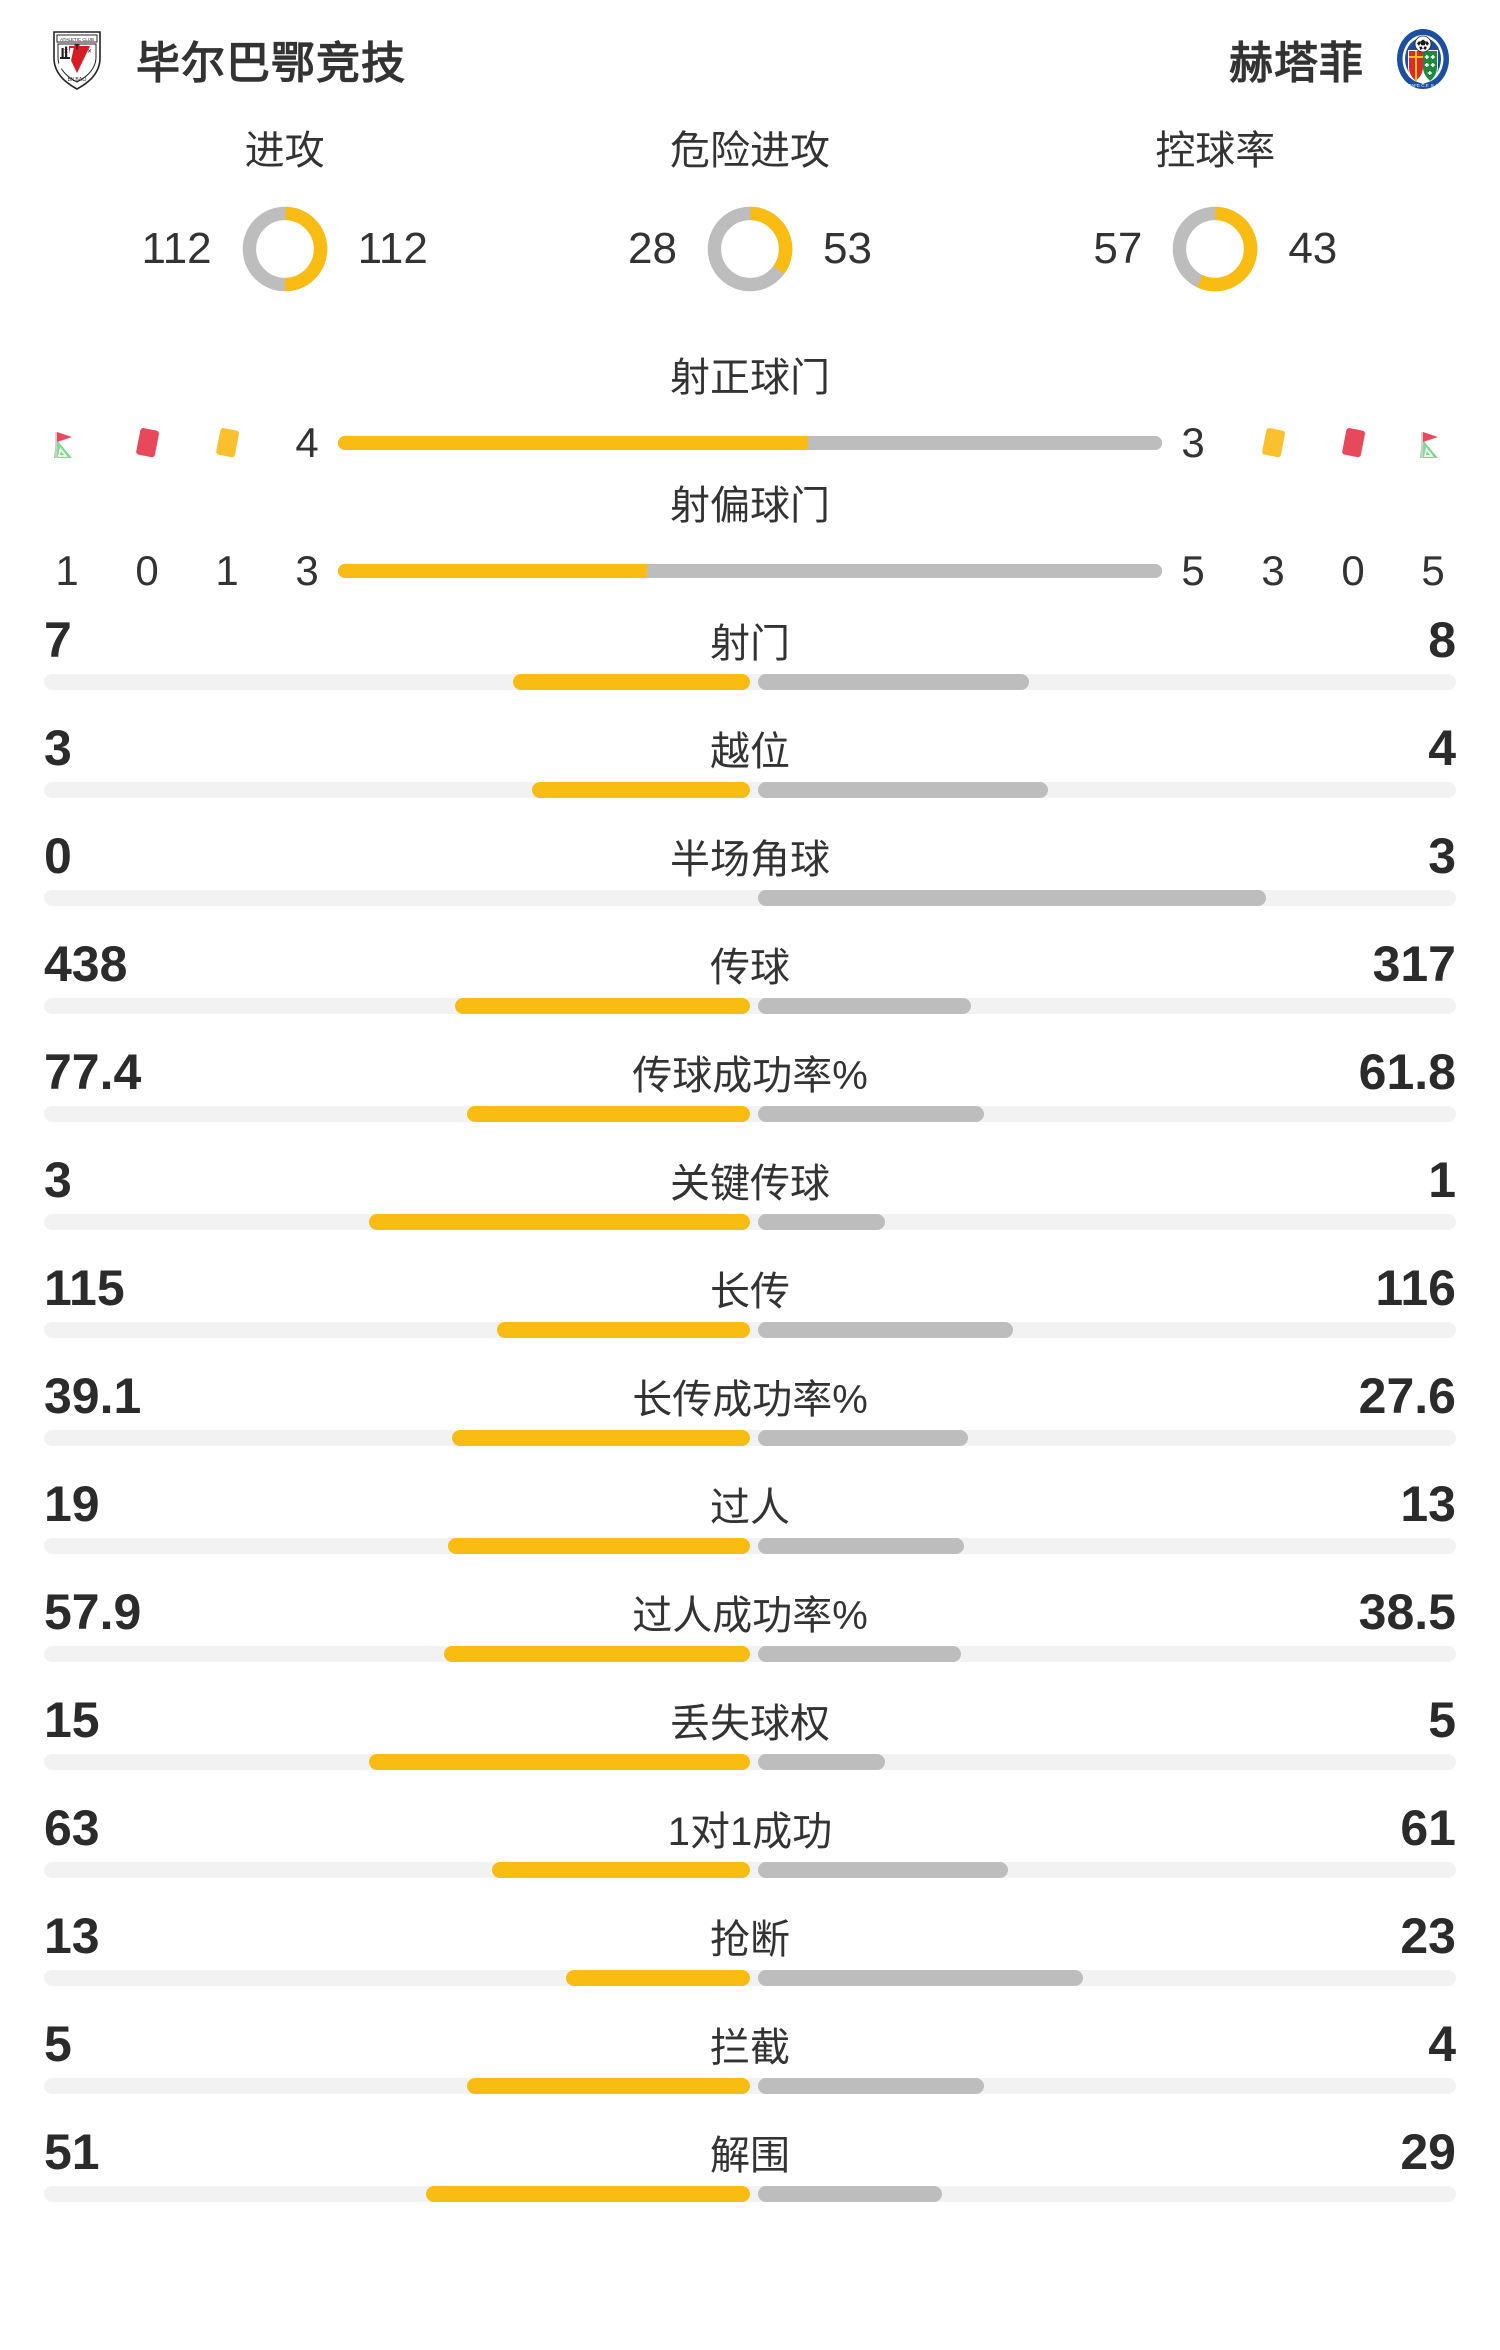  Describe the element at coordinates (750, 1616) in the screenshot. I see `stat-label: 过人成功率%` at that location.